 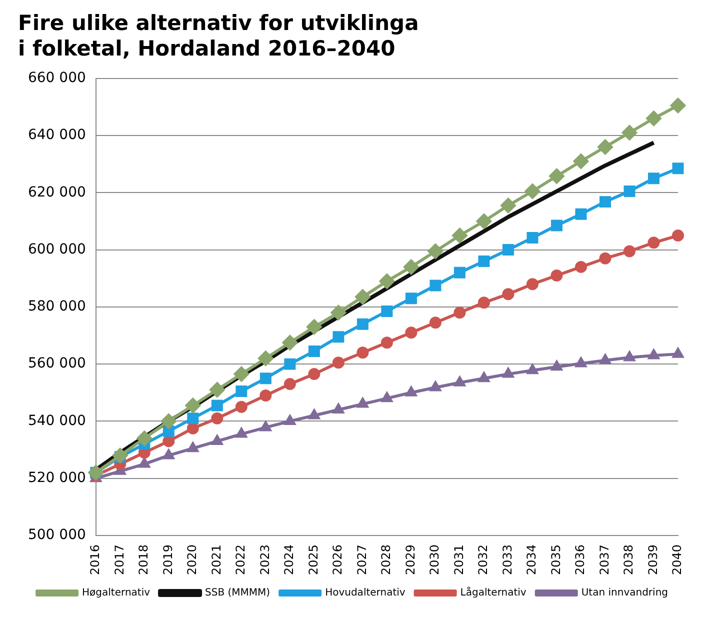 What do you see at coordinates (580, 560) in the screenshot?
I see `x-tick-label: 2036` at bounding box center [580, 560].